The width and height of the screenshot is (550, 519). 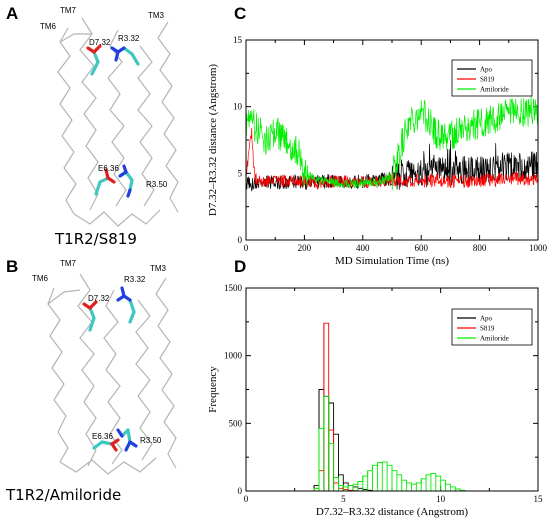 What do you see at coordinates (213, 389) in the screenshot?
I see `y-axis-title: Frequency` at bounding box center [213, 389].